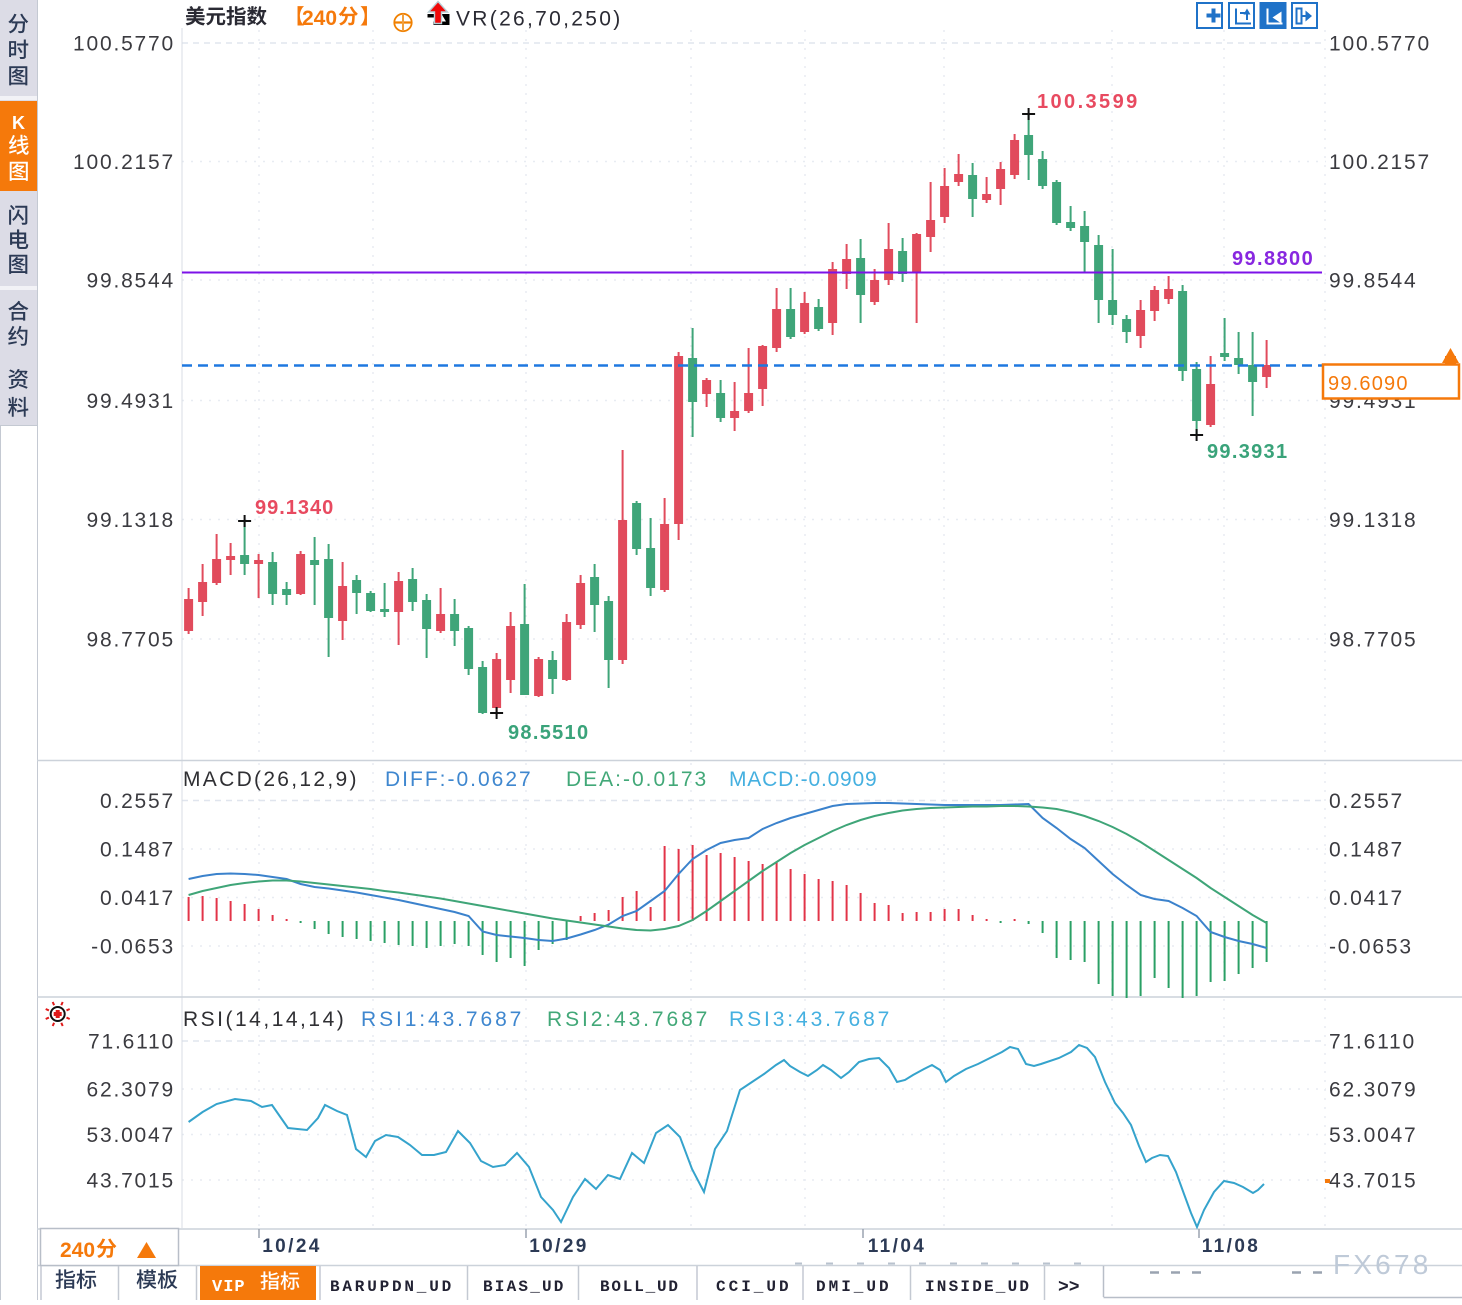 The width and height of the screenshot is (1462, 1305). Describe the element at coordinates (264, 1019) in the screenshot. I see `svg-text: RSI(14,14,14)` at that location.